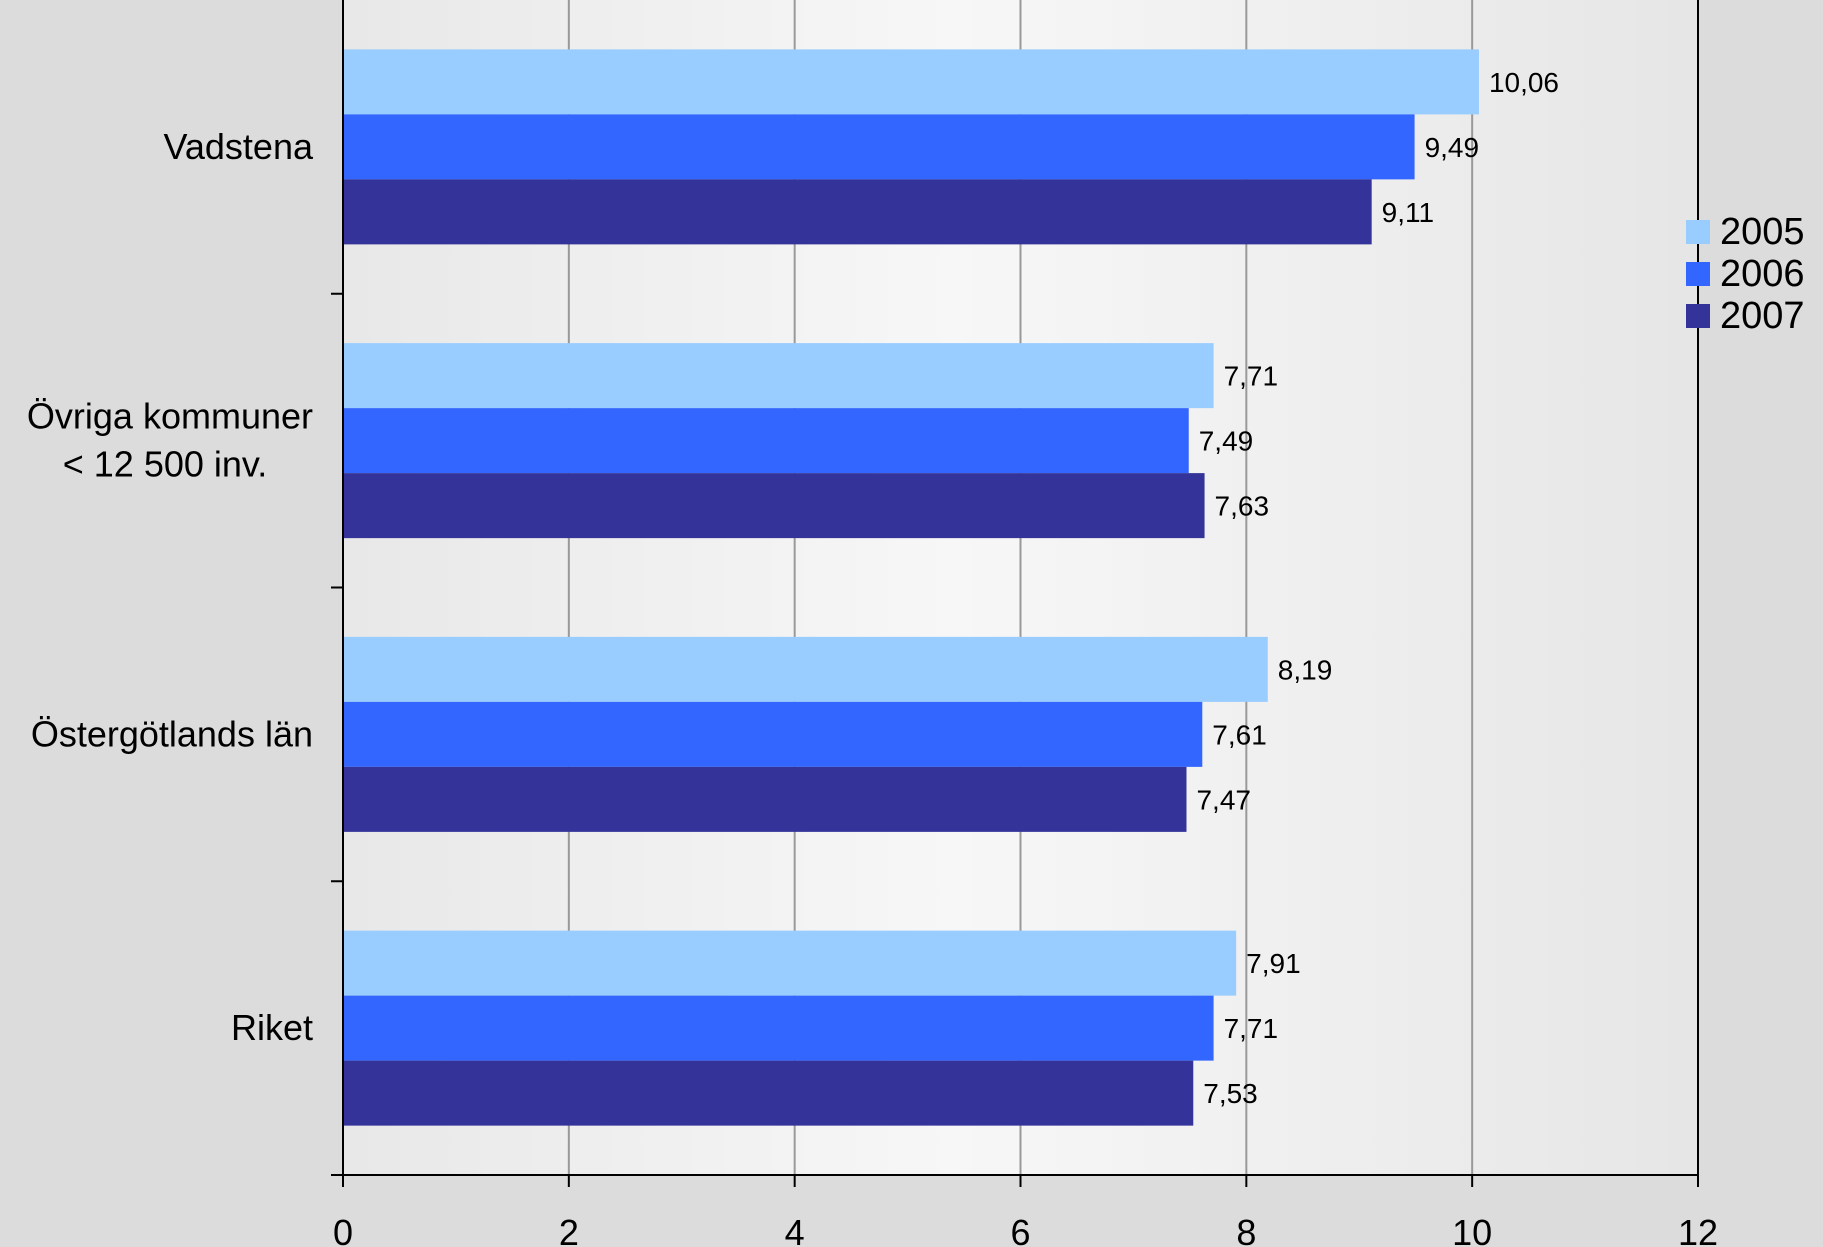 Image resolution: width=1823 pixels, height=1247 pixels. What do you see at coordinates (1524, 82) in the screenshot?
I see `data-label: 10,06` at bounding box center [1524, 82].